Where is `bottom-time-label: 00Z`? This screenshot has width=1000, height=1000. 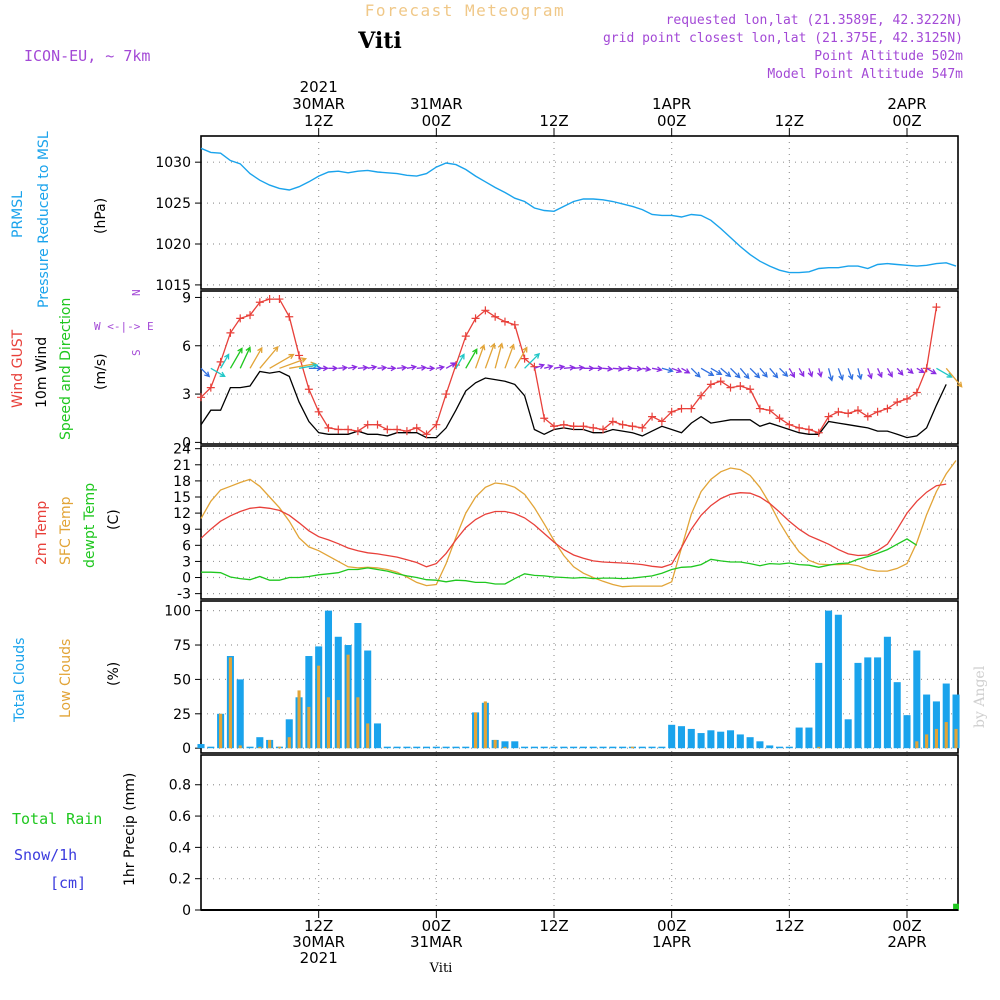
bottom-time-label: 00Z is located at coordinates (671, 926).